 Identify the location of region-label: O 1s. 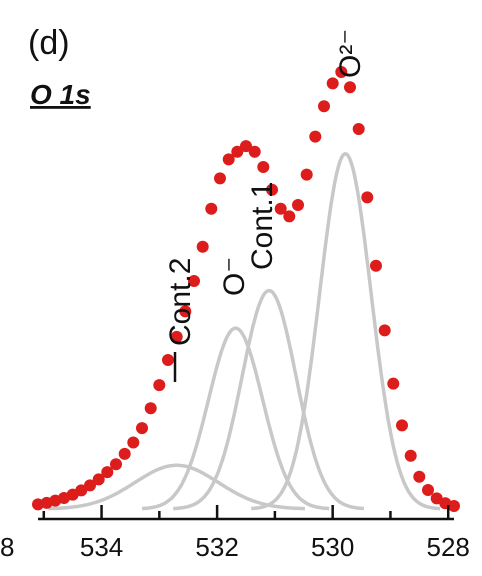
(60, 94).